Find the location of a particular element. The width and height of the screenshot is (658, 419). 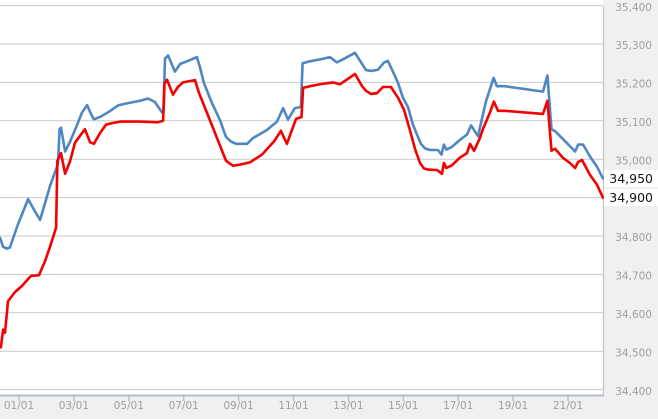

y-axis-tick-label: 35,400 is located at coordinates (633, 8).